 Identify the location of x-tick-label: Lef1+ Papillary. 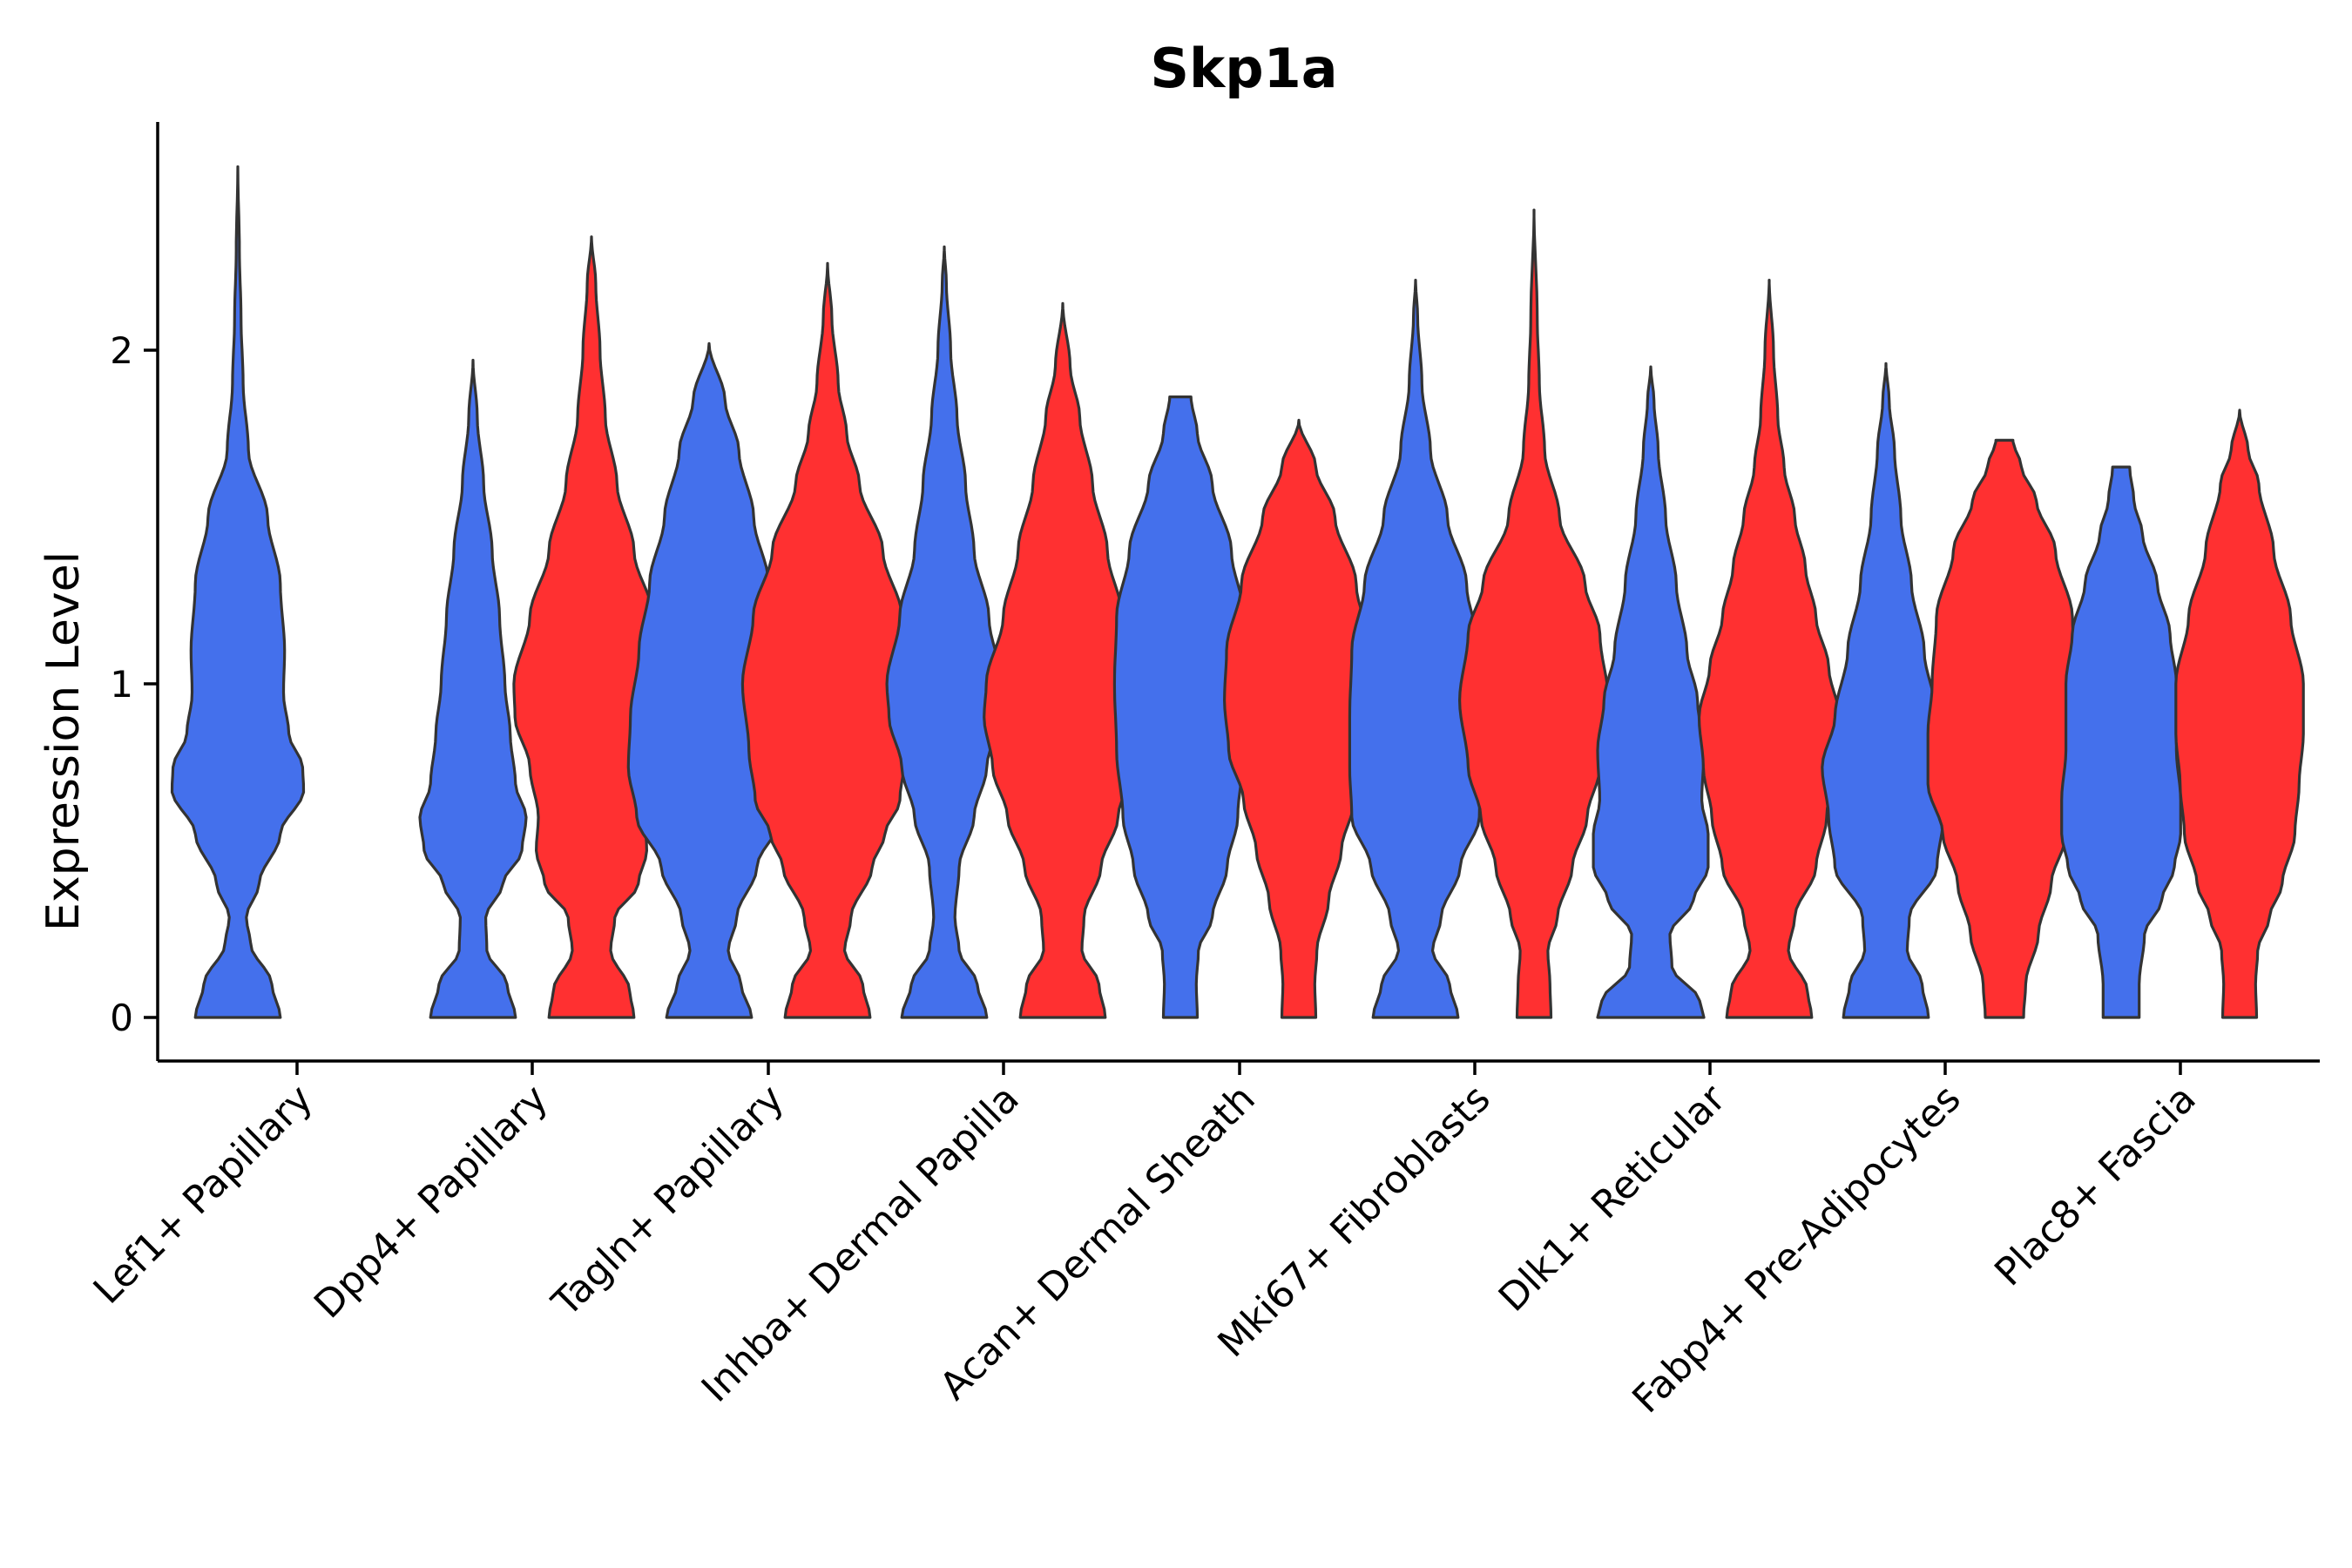
(203, 1195).